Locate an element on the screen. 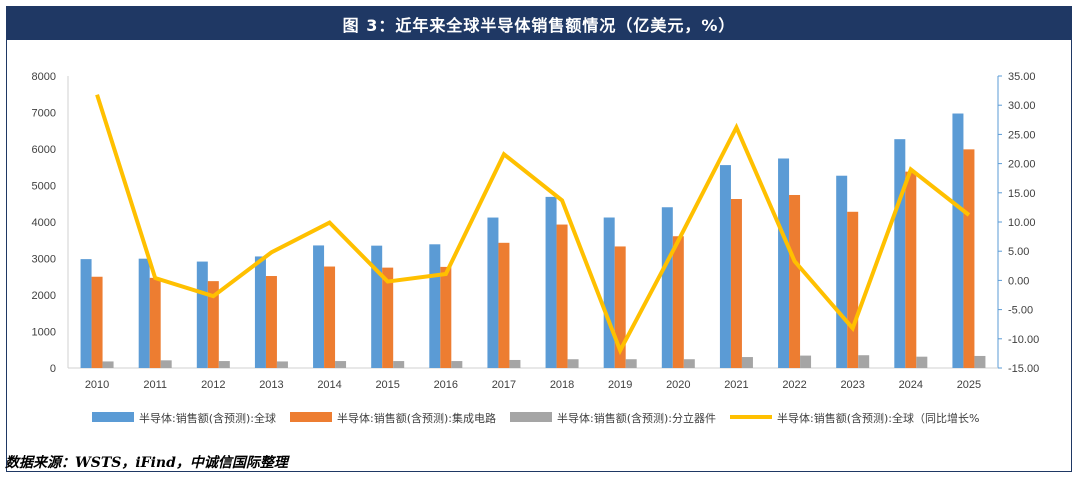 The height and width of the screenshot is (478, 1080). left-tick-label: 5000 is located at coordinates (44, 187).